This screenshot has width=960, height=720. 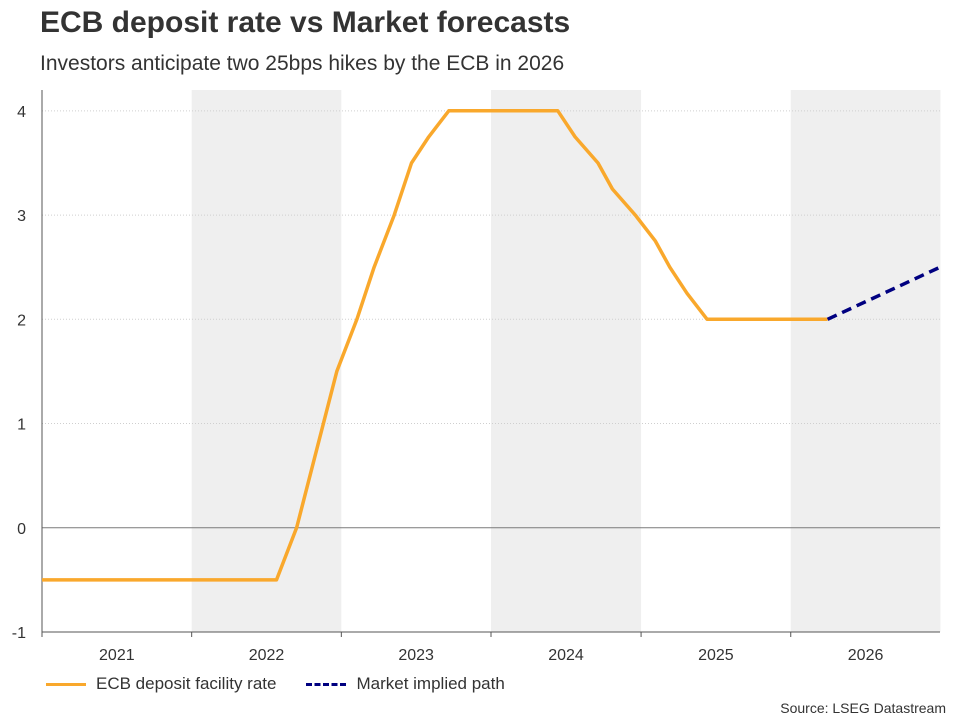 What do you see at coordinates (416, 655) in the screenshot?
I see `x-tick-label: 2023` at bounding box center [416, 655].